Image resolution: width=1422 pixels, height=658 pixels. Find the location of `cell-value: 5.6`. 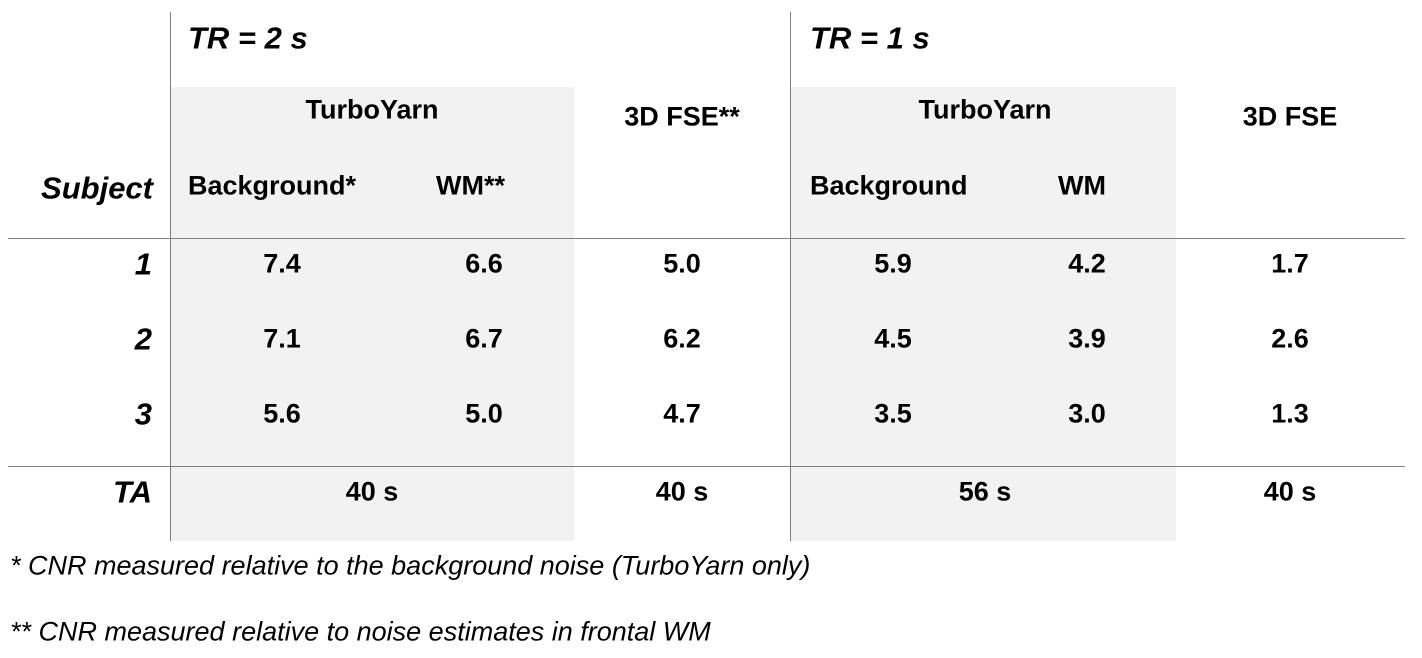

cell-value: 5.6 is located at coordinates (282, 413).